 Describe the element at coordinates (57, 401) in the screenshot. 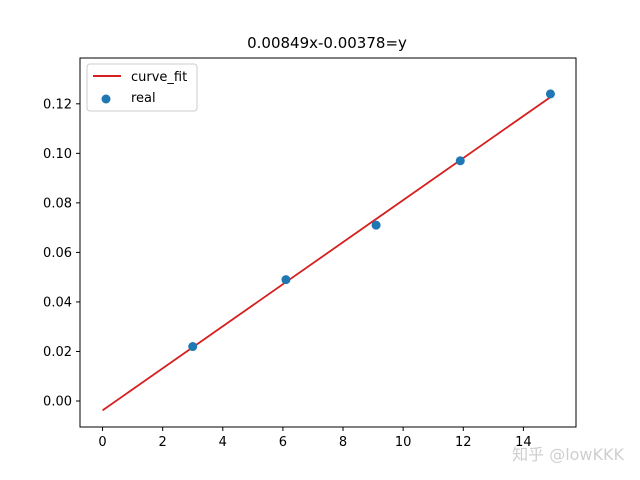

I see `y-tick-label: 0.00` at that location.